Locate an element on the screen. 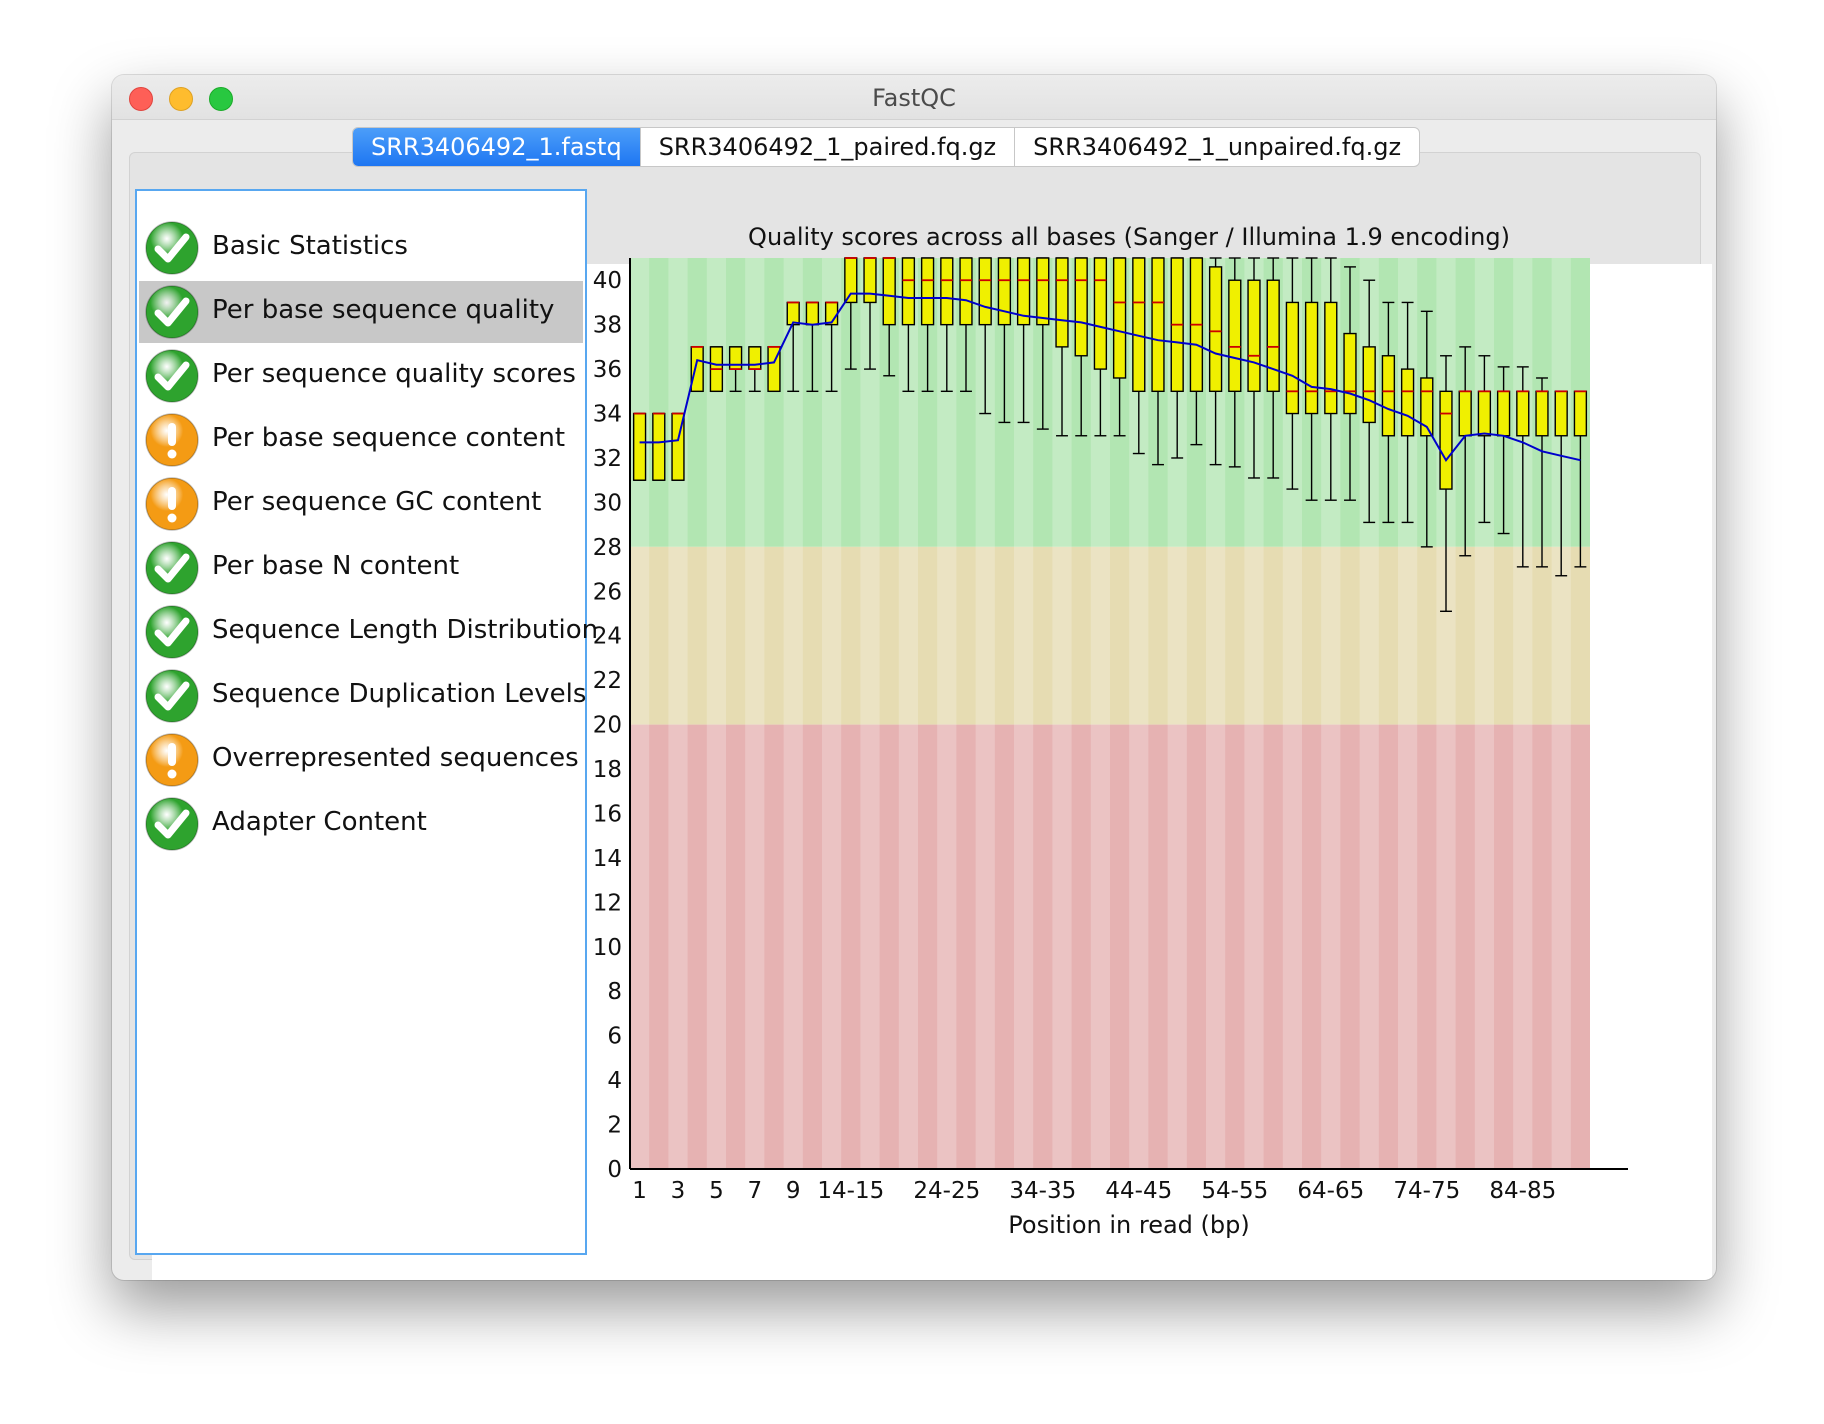 The width and height of the screenshot is (1824, 1424). y-tick-label: 14 is located at coordinates (607, 859).